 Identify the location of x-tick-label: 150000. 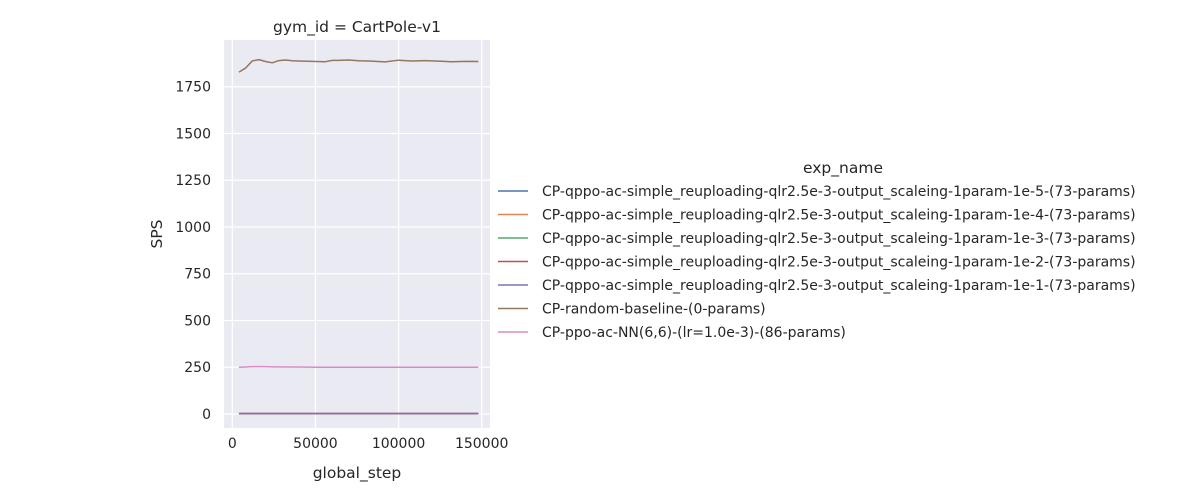
(481, 444).